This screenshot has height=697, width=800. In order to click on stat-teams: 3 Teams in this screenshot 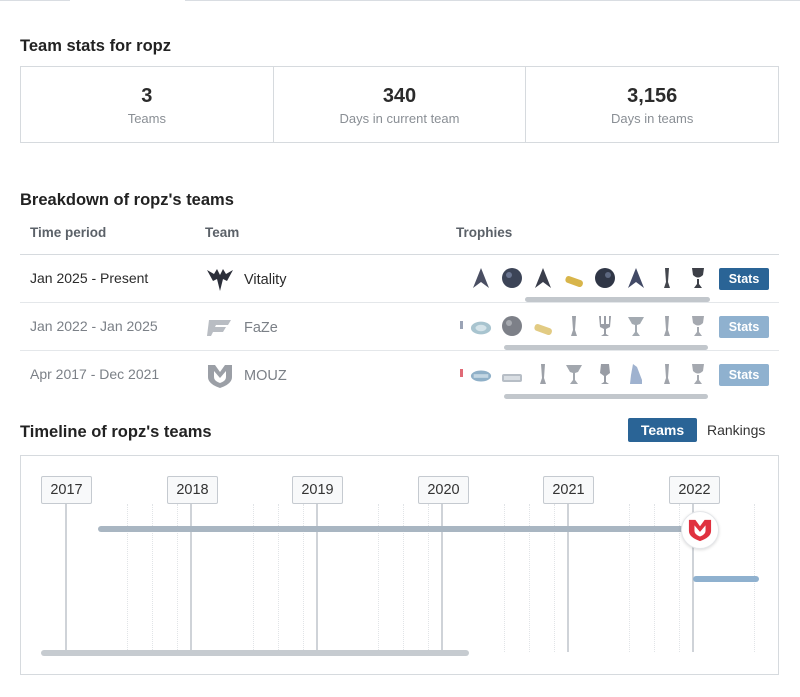, I will do `click(147, 104)`.